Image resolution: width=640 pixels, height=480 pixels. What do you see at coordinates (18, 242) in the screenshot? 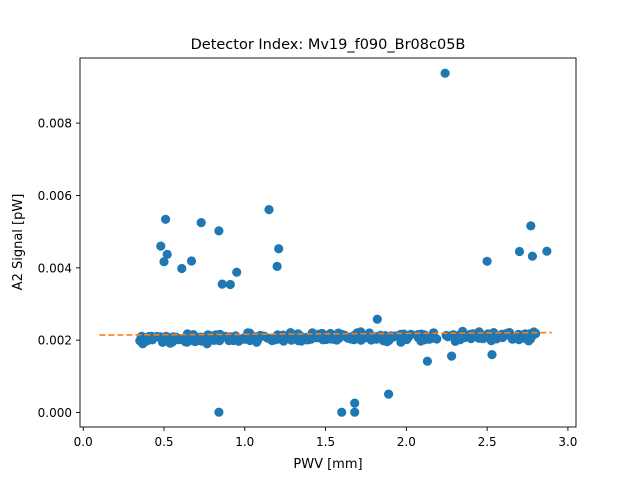
I see `y-axis-label: A2 Signal [pW]` at bounding box center [18, 242].